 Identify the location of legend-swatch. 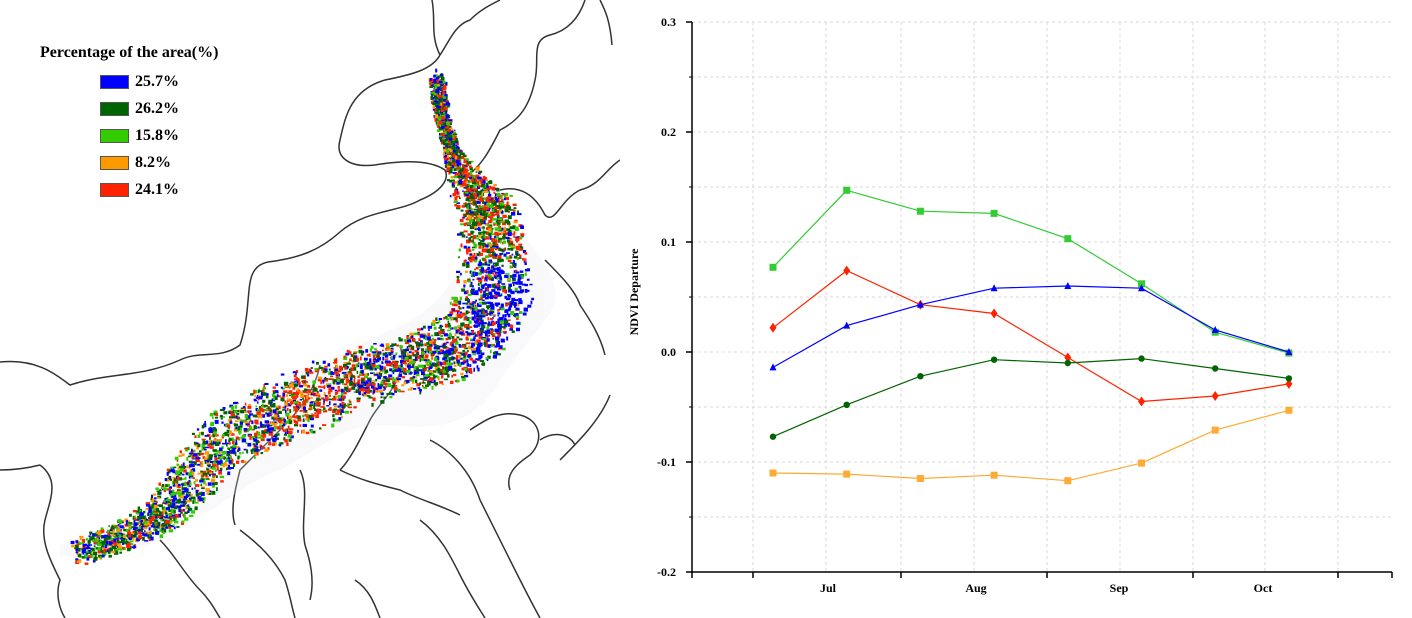
(114, 162).